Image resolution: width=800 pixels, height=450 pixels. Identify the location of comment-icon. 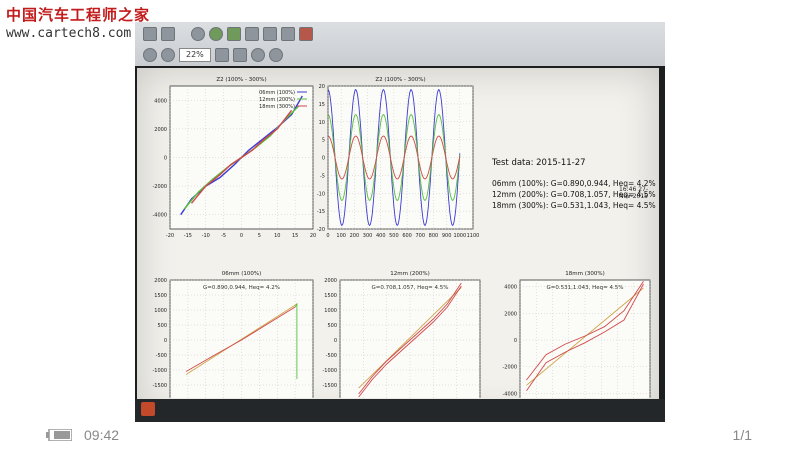
(216, 34).